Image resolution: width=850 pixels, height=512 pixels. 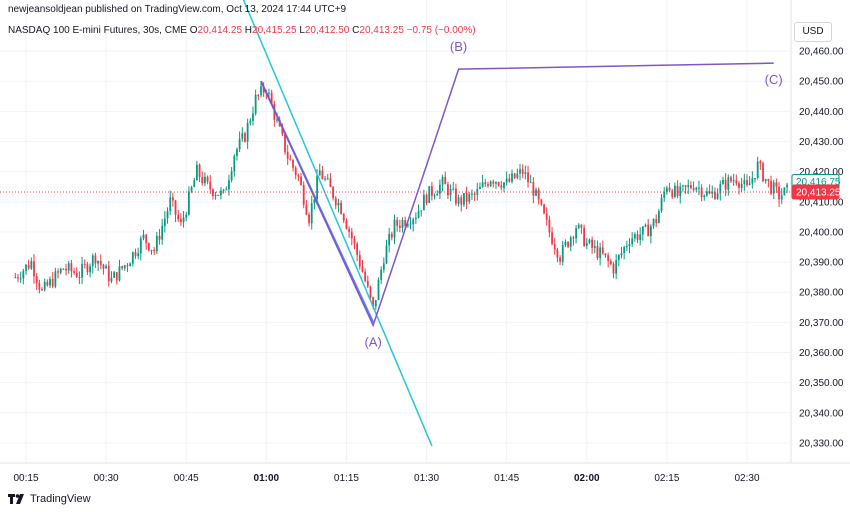 What do you see at coordinates (49, 499) in the screenshot?
I see `footer-brand: TradingView` at bounding box center [49, 499].